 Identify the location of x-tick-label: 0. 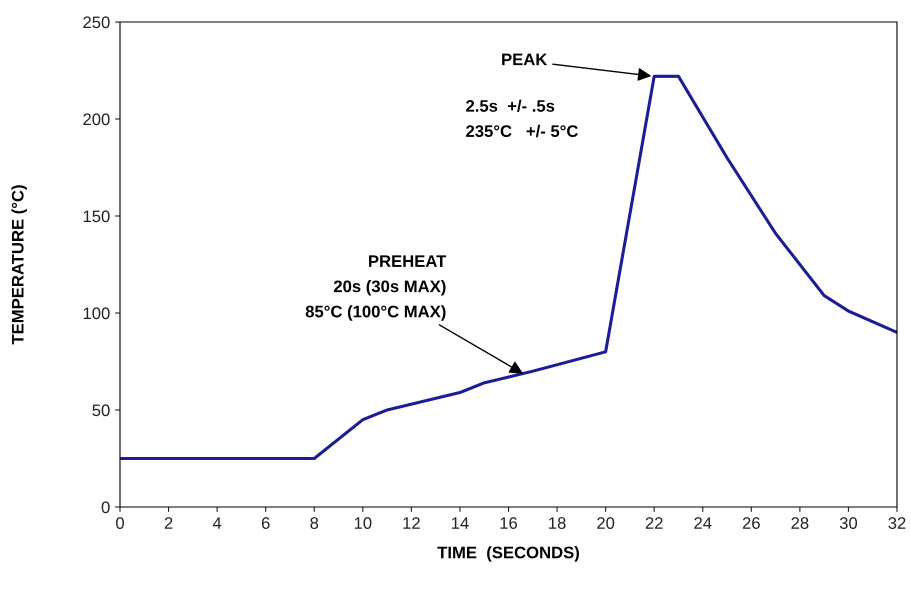
(120, 523).